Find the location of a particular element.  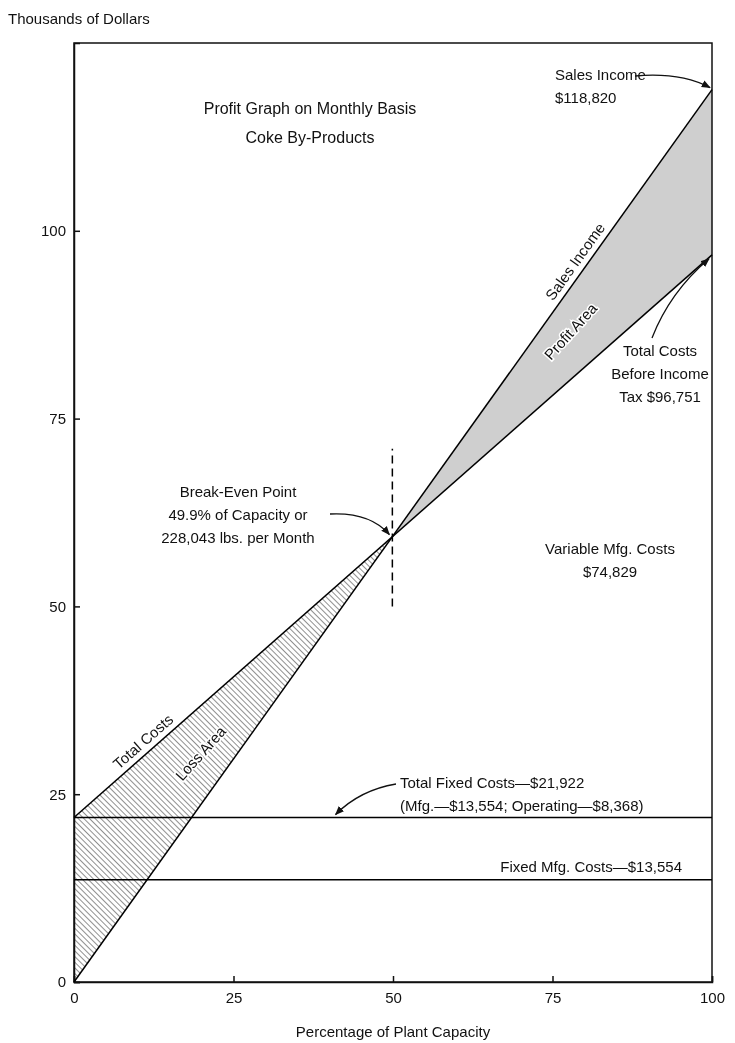

x-tick-label: 50 is located at coordinates (393, 997).